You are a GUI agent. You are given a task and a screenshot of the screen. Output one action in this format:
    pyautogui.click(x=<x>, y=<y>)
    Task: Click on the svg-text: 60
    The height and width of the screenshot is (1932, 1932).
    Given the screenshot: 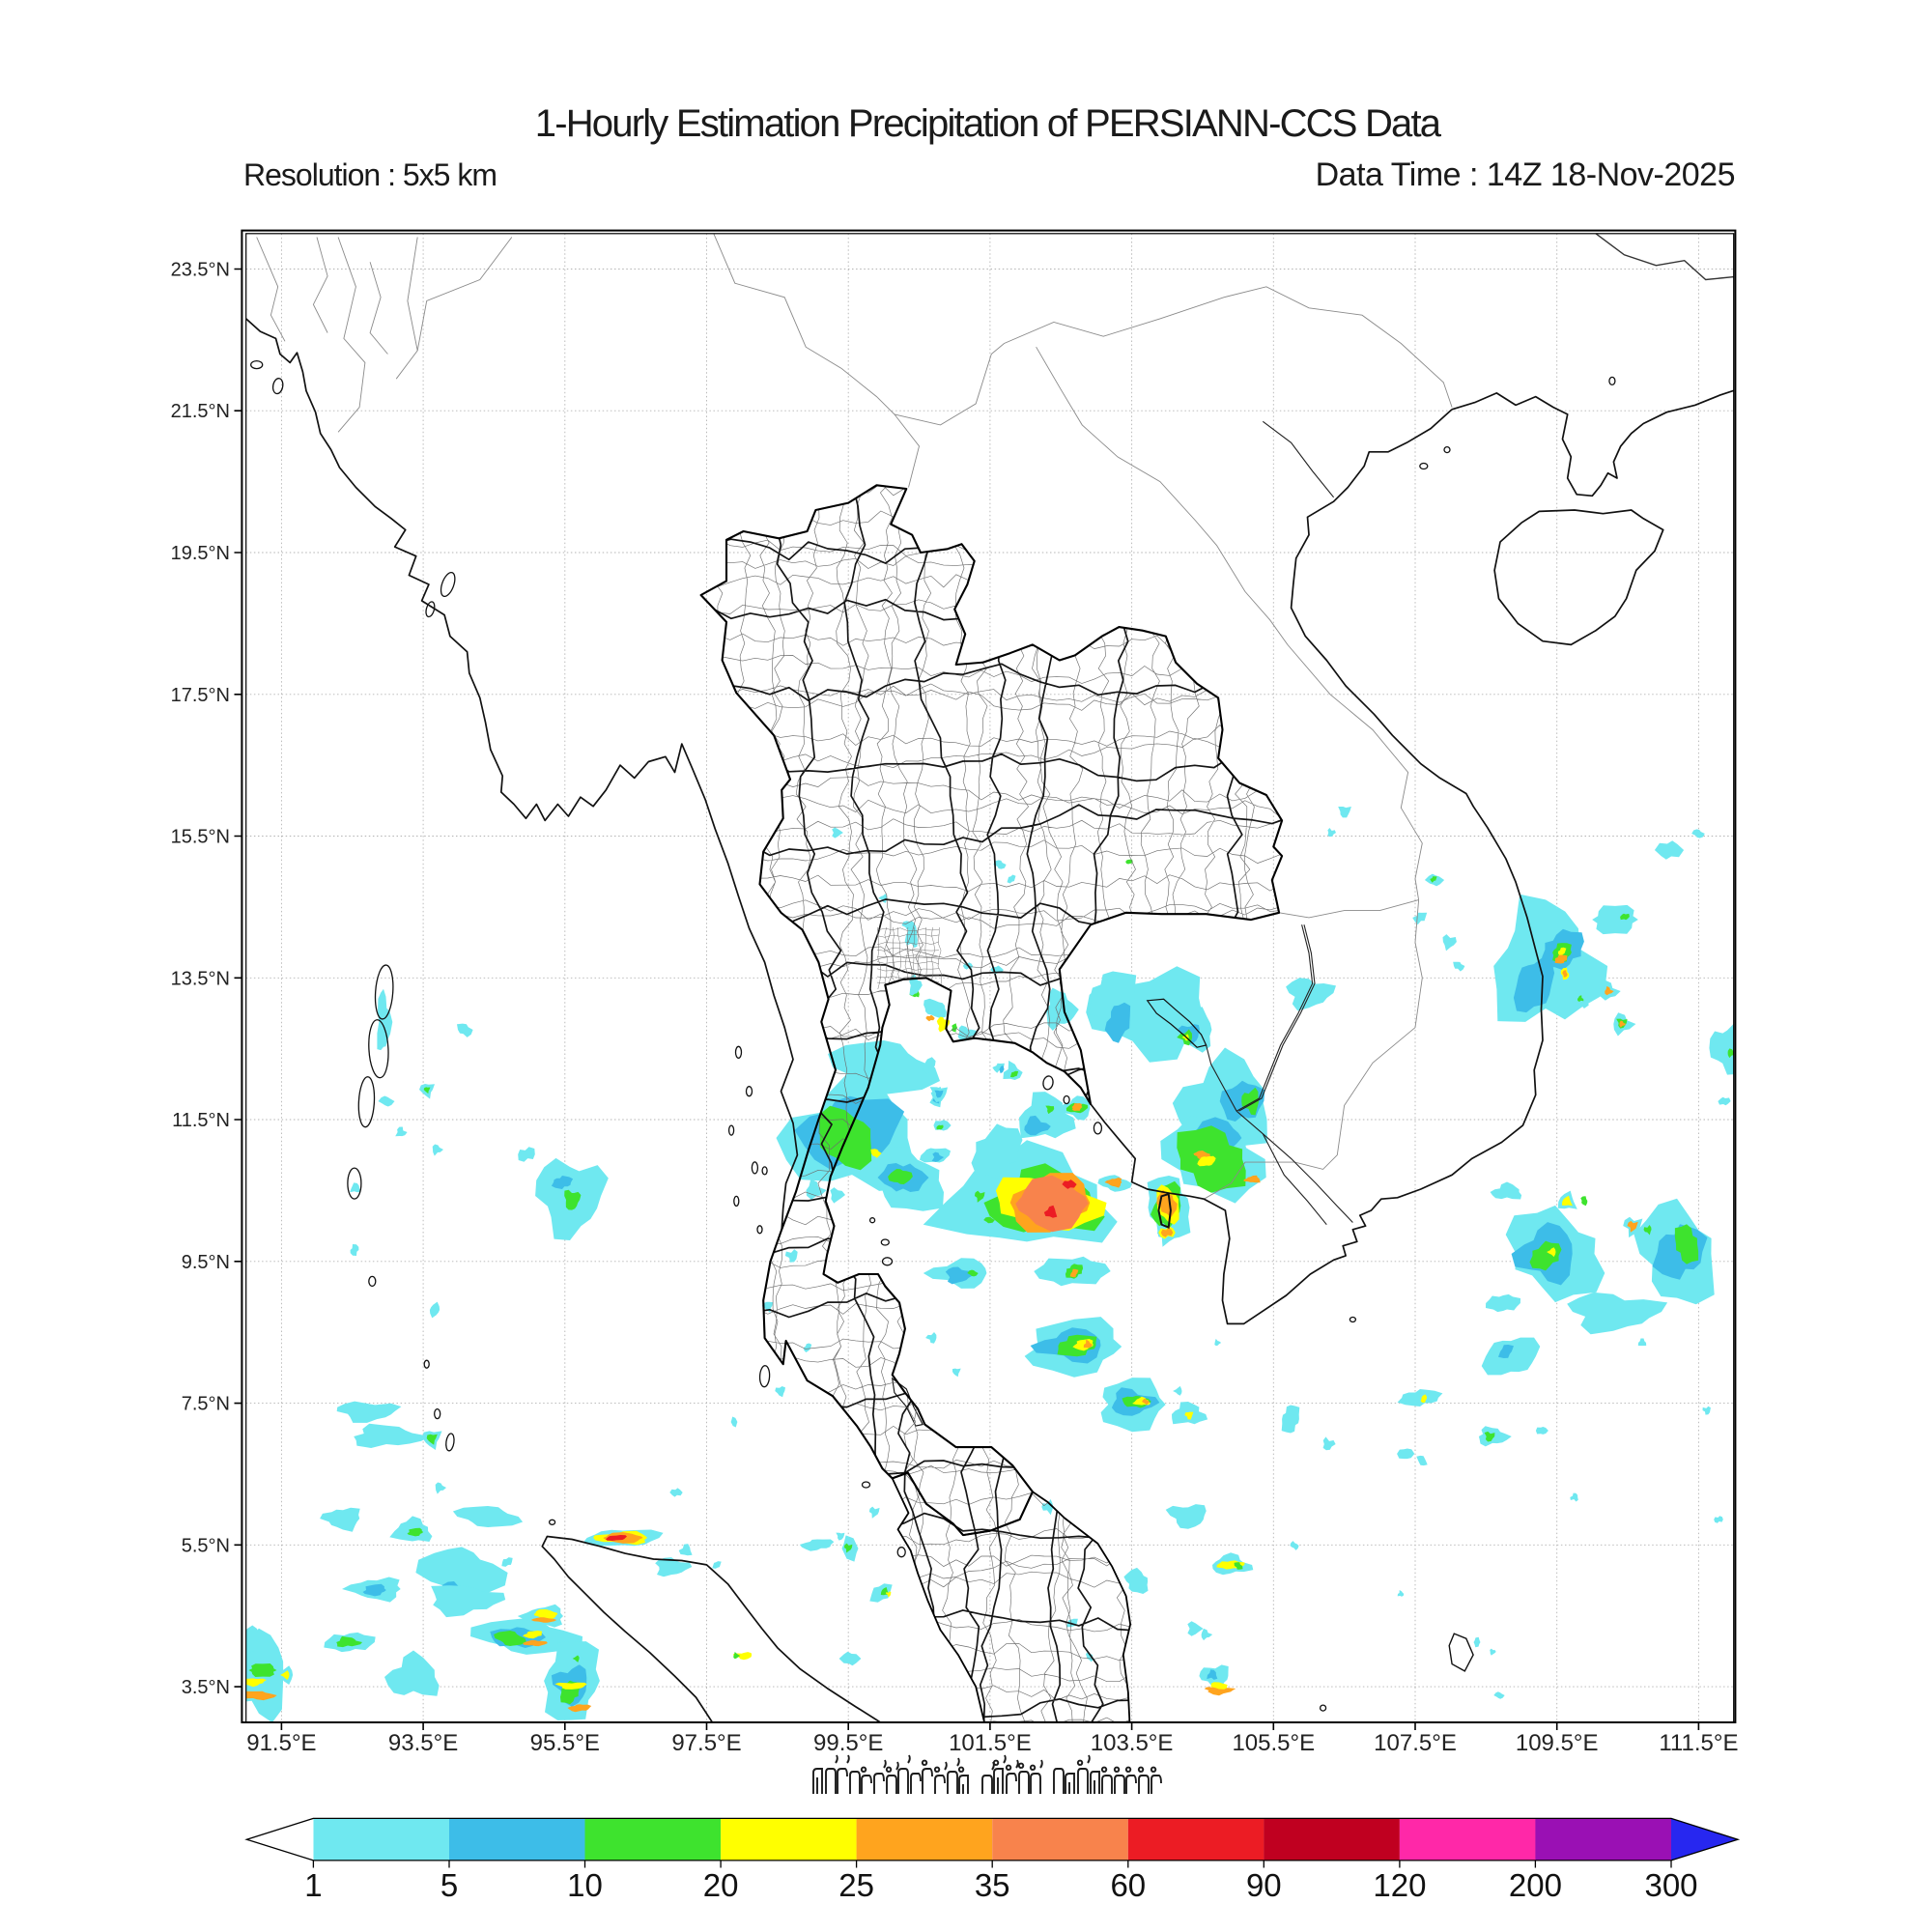 What is the action you would take?
    pyautogui.click(x=1128, y=1885)
    